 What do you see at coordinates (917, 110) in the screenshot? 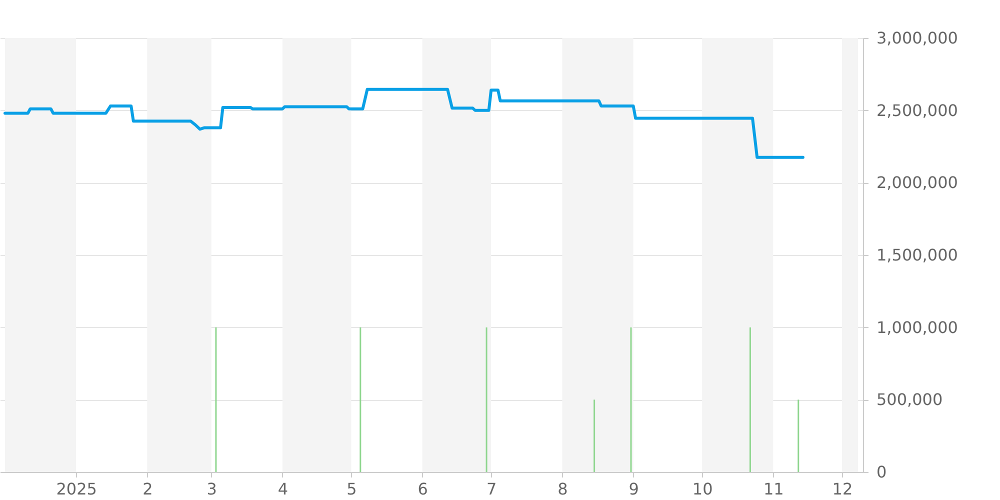
I see `y-tick-label: 2,500,000` at bounding box center [917, 110].